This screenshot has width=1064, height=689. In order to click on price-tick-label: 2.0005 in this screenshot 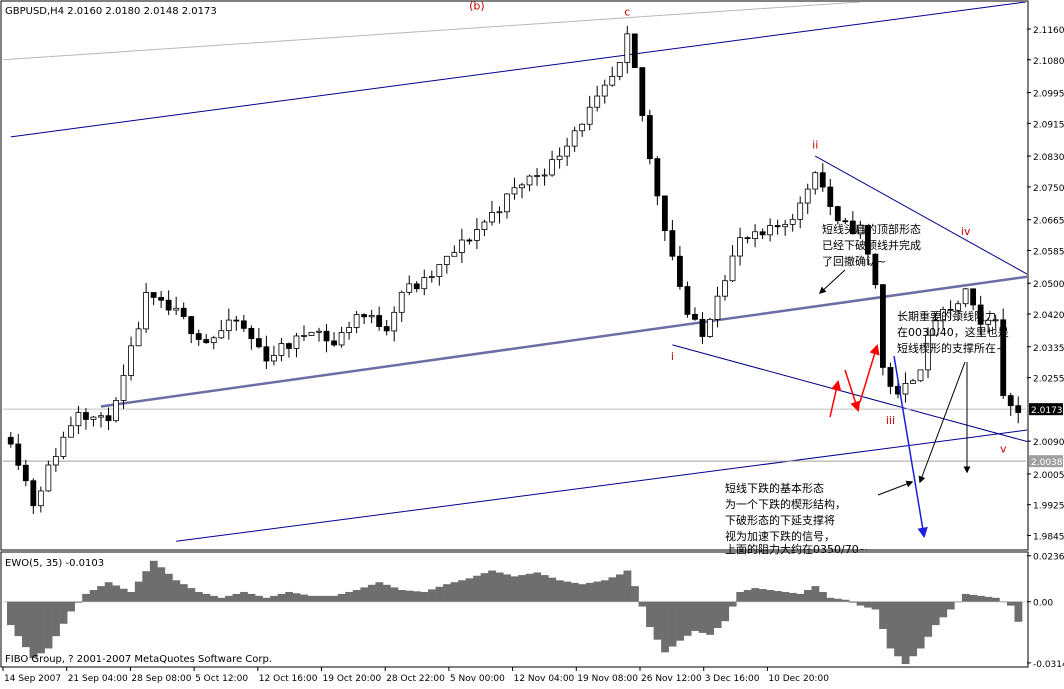, I will do `click(1048, 476)`.